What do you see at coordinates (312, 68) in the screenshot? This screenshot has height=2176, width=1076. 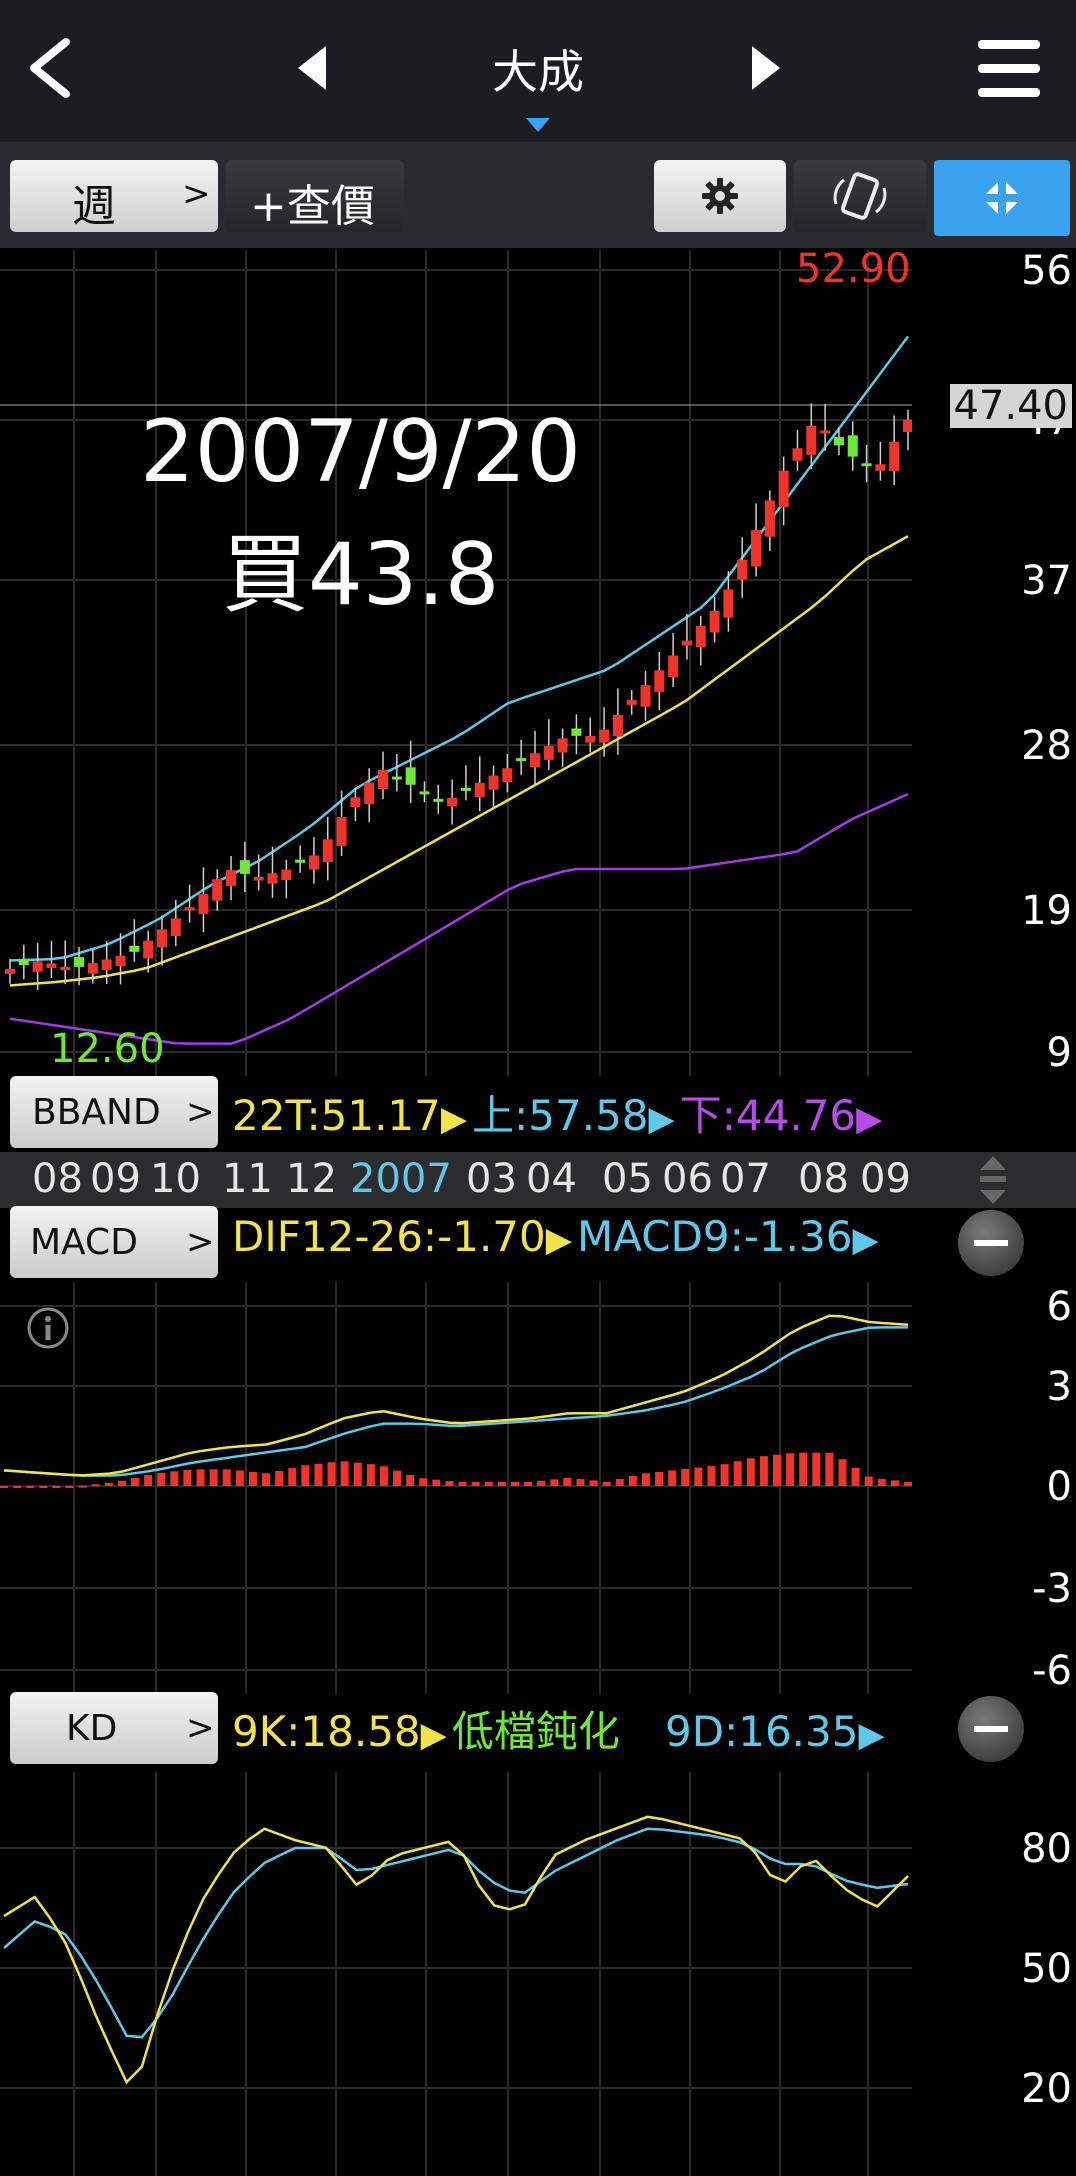 I see `prev-stock-button` at bounding box center [312, 68].